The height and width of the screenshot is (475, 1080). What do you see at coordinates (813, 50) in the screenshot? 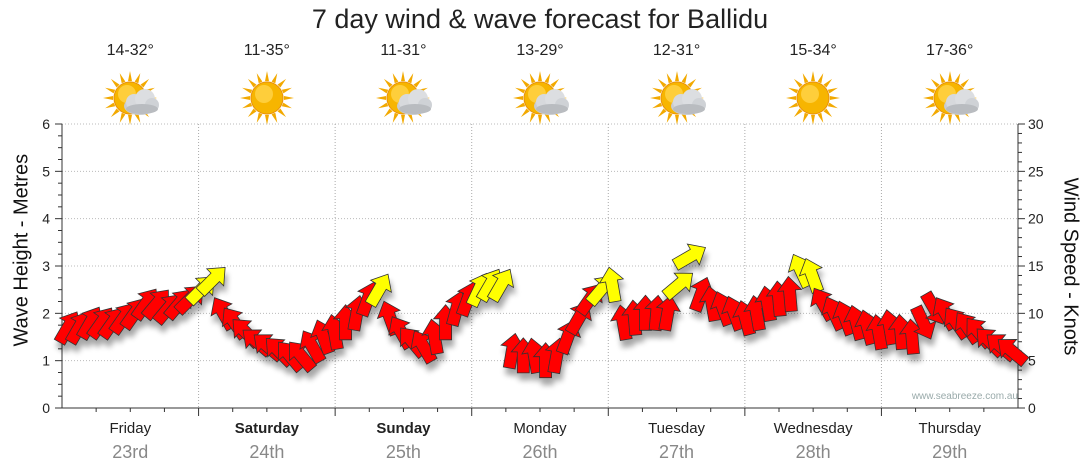
I see `day-temperature: 15-34°` at bounding box center [813, 50].